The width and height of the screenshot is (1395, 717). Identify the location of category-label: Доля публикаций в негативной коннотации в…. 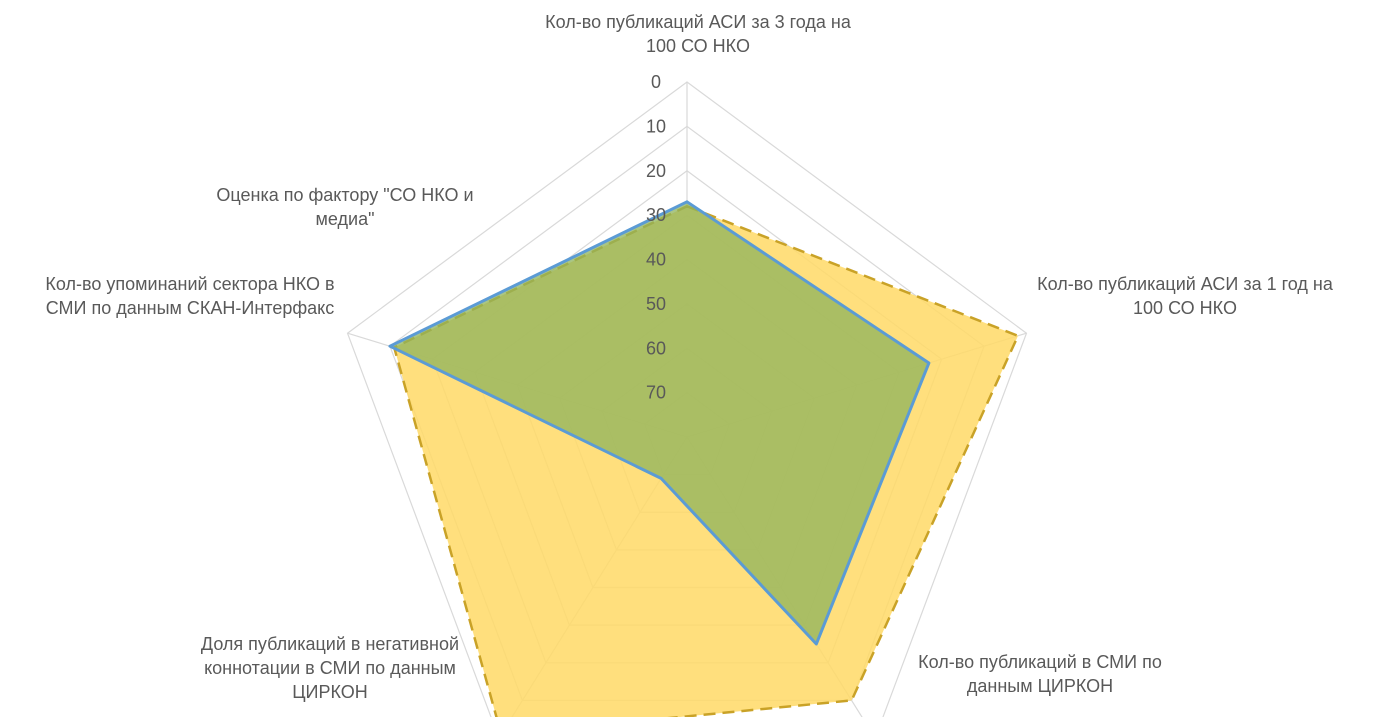
(330, 668).